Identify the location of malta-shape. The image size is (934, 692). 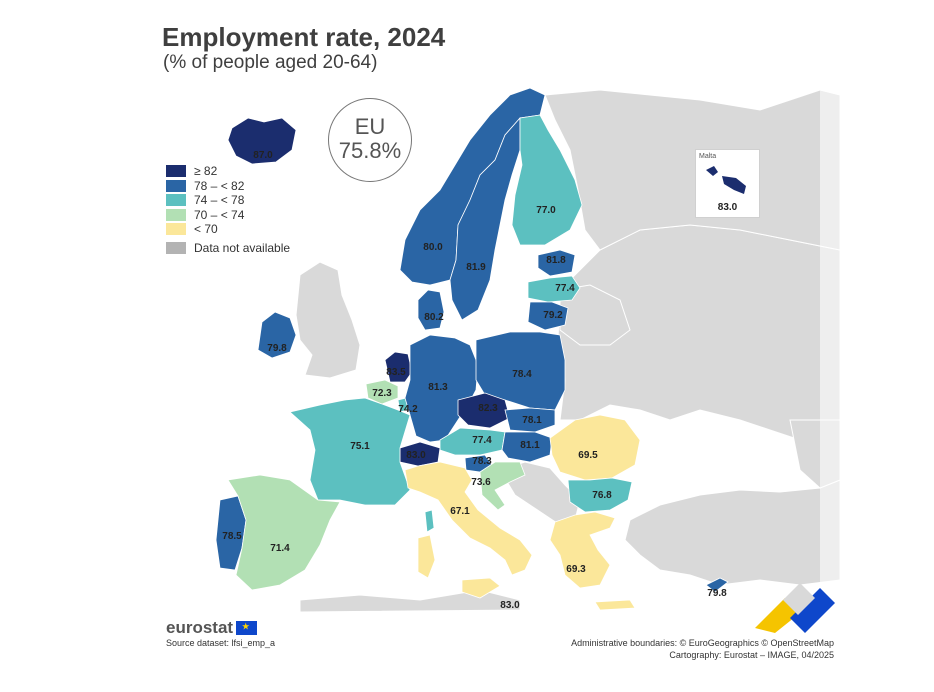
(726, 180).